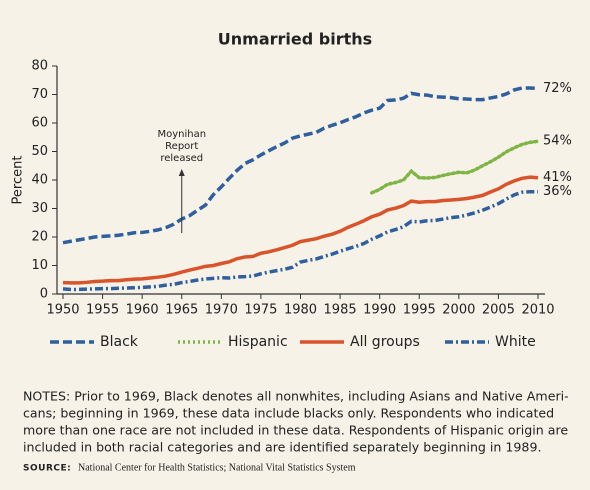 This screenshot has height=490, width=590. Describe the element at coordinates (557, 88) in the screenshot. I see `end-label: 72%` at that location.